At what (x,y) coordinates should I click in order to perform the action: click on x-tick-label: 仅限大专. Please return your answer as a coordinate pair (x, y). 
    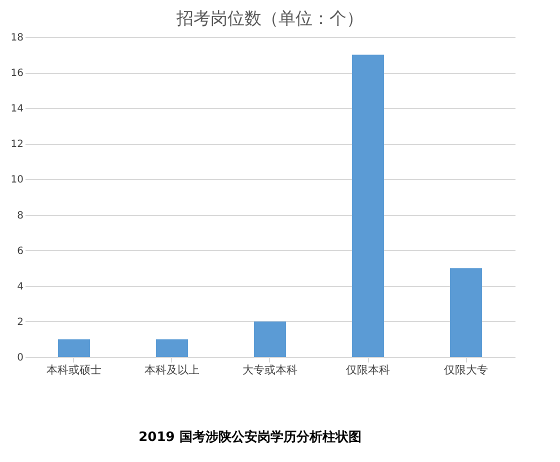
    Looking at the image, I should click on (466, 370).